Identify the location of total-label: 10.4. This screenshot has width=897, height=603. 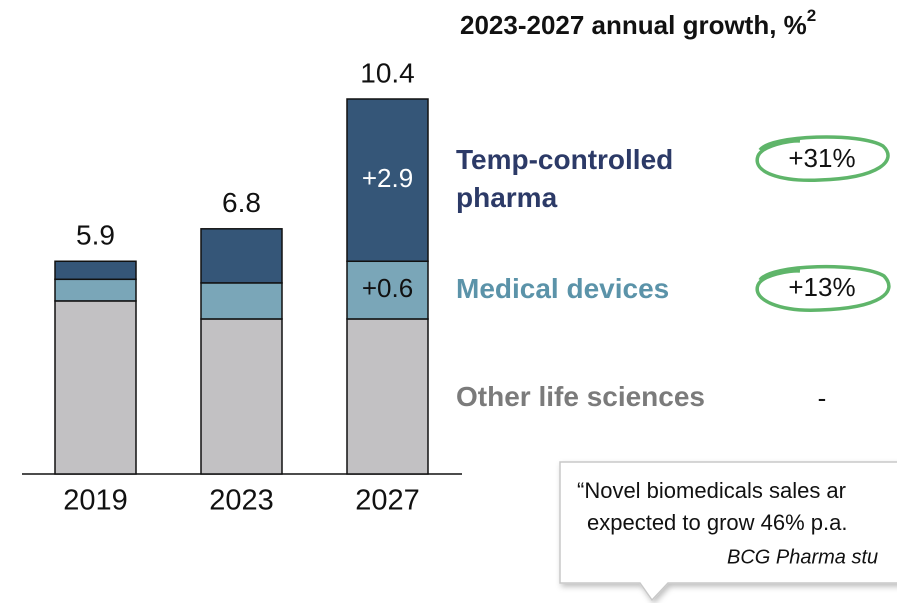
(387, 72).